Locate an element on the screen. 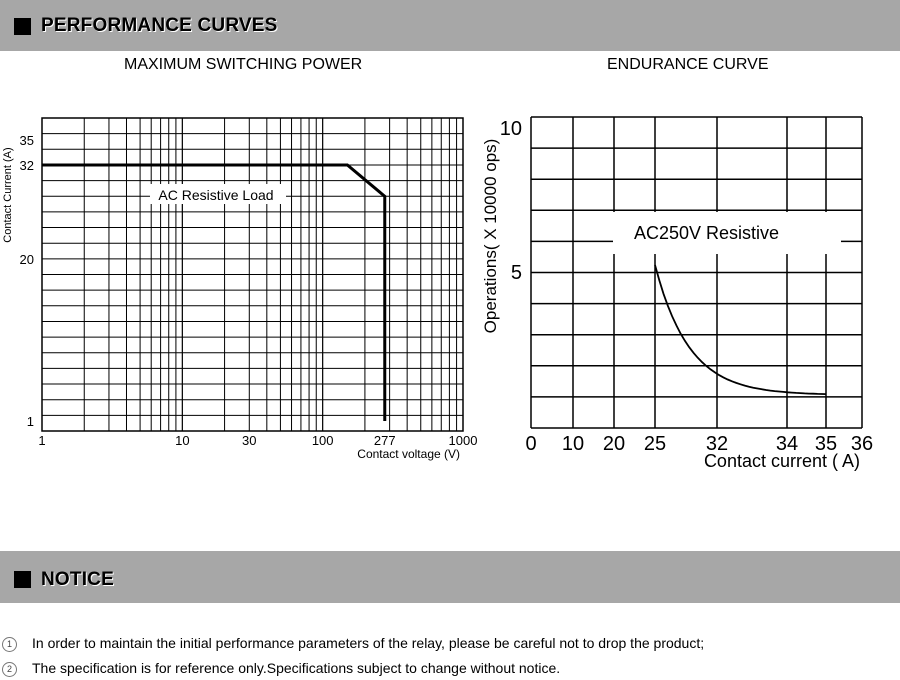 Image resolution: width=900 pixels, height=680 pixels. item-number: 1 is located at coordinates (9, 644).